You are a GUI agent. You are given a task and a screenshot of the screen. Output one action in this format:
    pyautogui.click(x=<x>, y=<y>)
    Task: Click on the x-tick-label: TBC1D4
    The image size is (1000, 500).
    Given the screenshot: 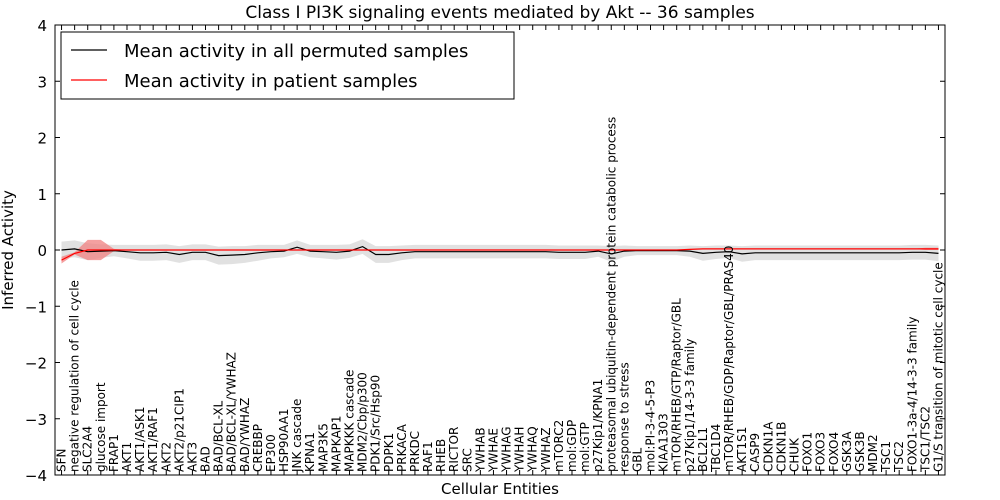 What is the action you would take?
    pyautogui.click(x=716, y=448)
    